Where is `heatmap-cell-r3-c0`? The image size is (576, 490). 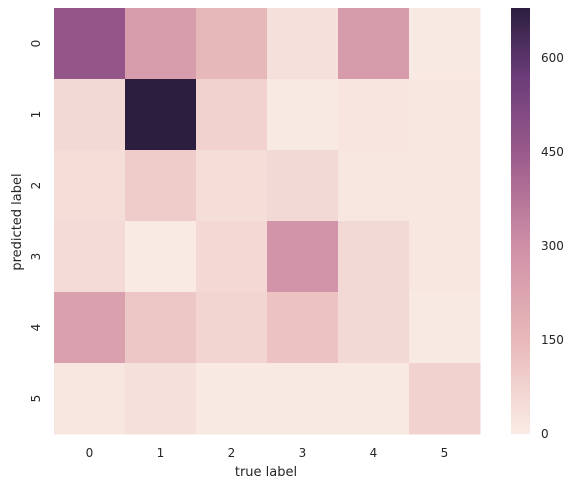
heatmap-cell-r3-c0 is located at coordinates (90, 257).